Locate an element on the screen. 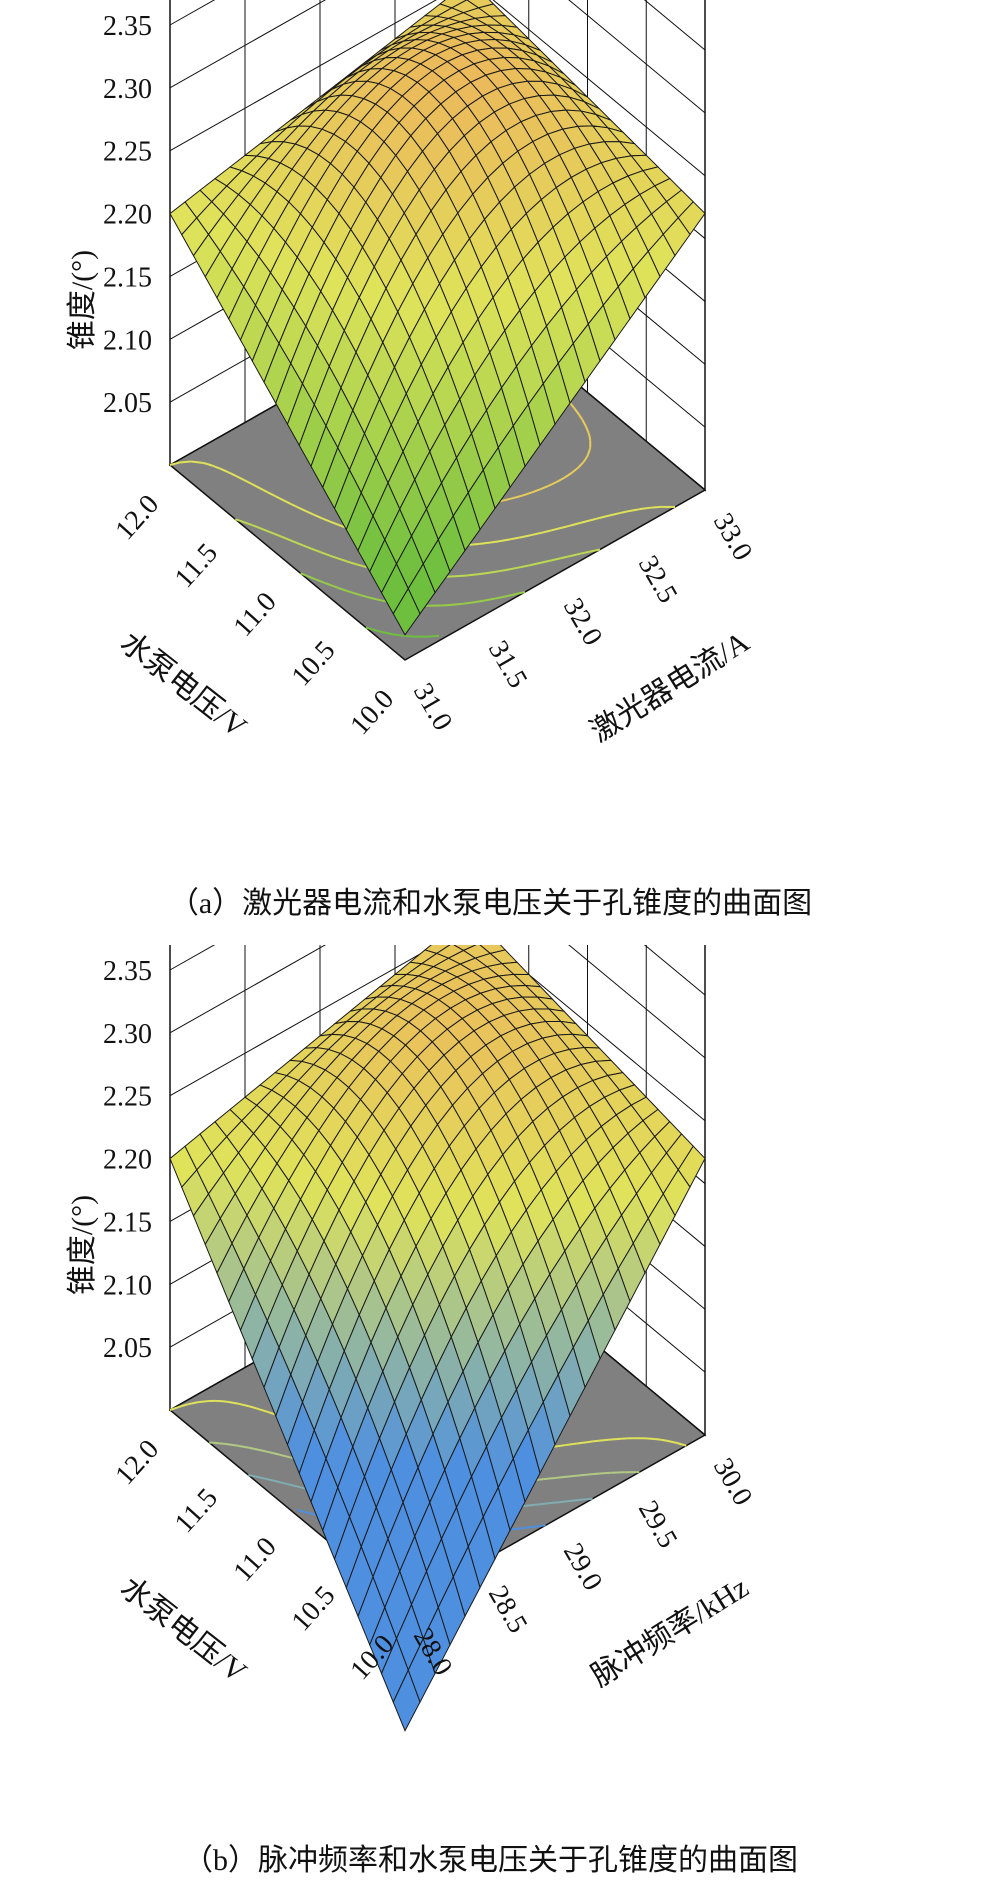  y-tick-label: 11.0 is located at coordinates (255, 614).